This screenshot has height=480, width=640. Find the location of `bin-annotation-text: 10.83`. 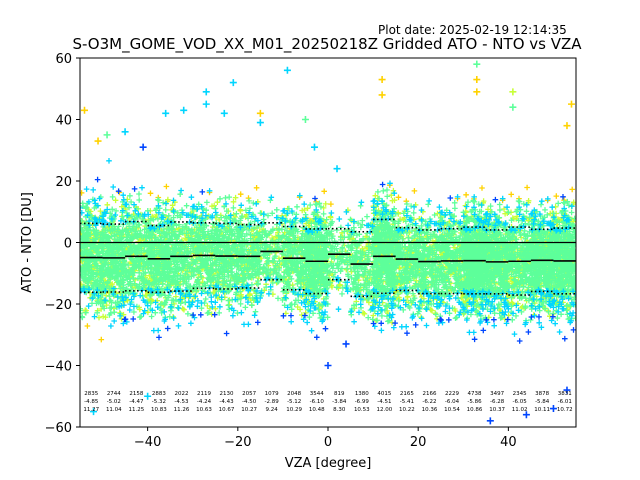

bin-annotation-text: 10.83 is located at coordinates (159, 410).